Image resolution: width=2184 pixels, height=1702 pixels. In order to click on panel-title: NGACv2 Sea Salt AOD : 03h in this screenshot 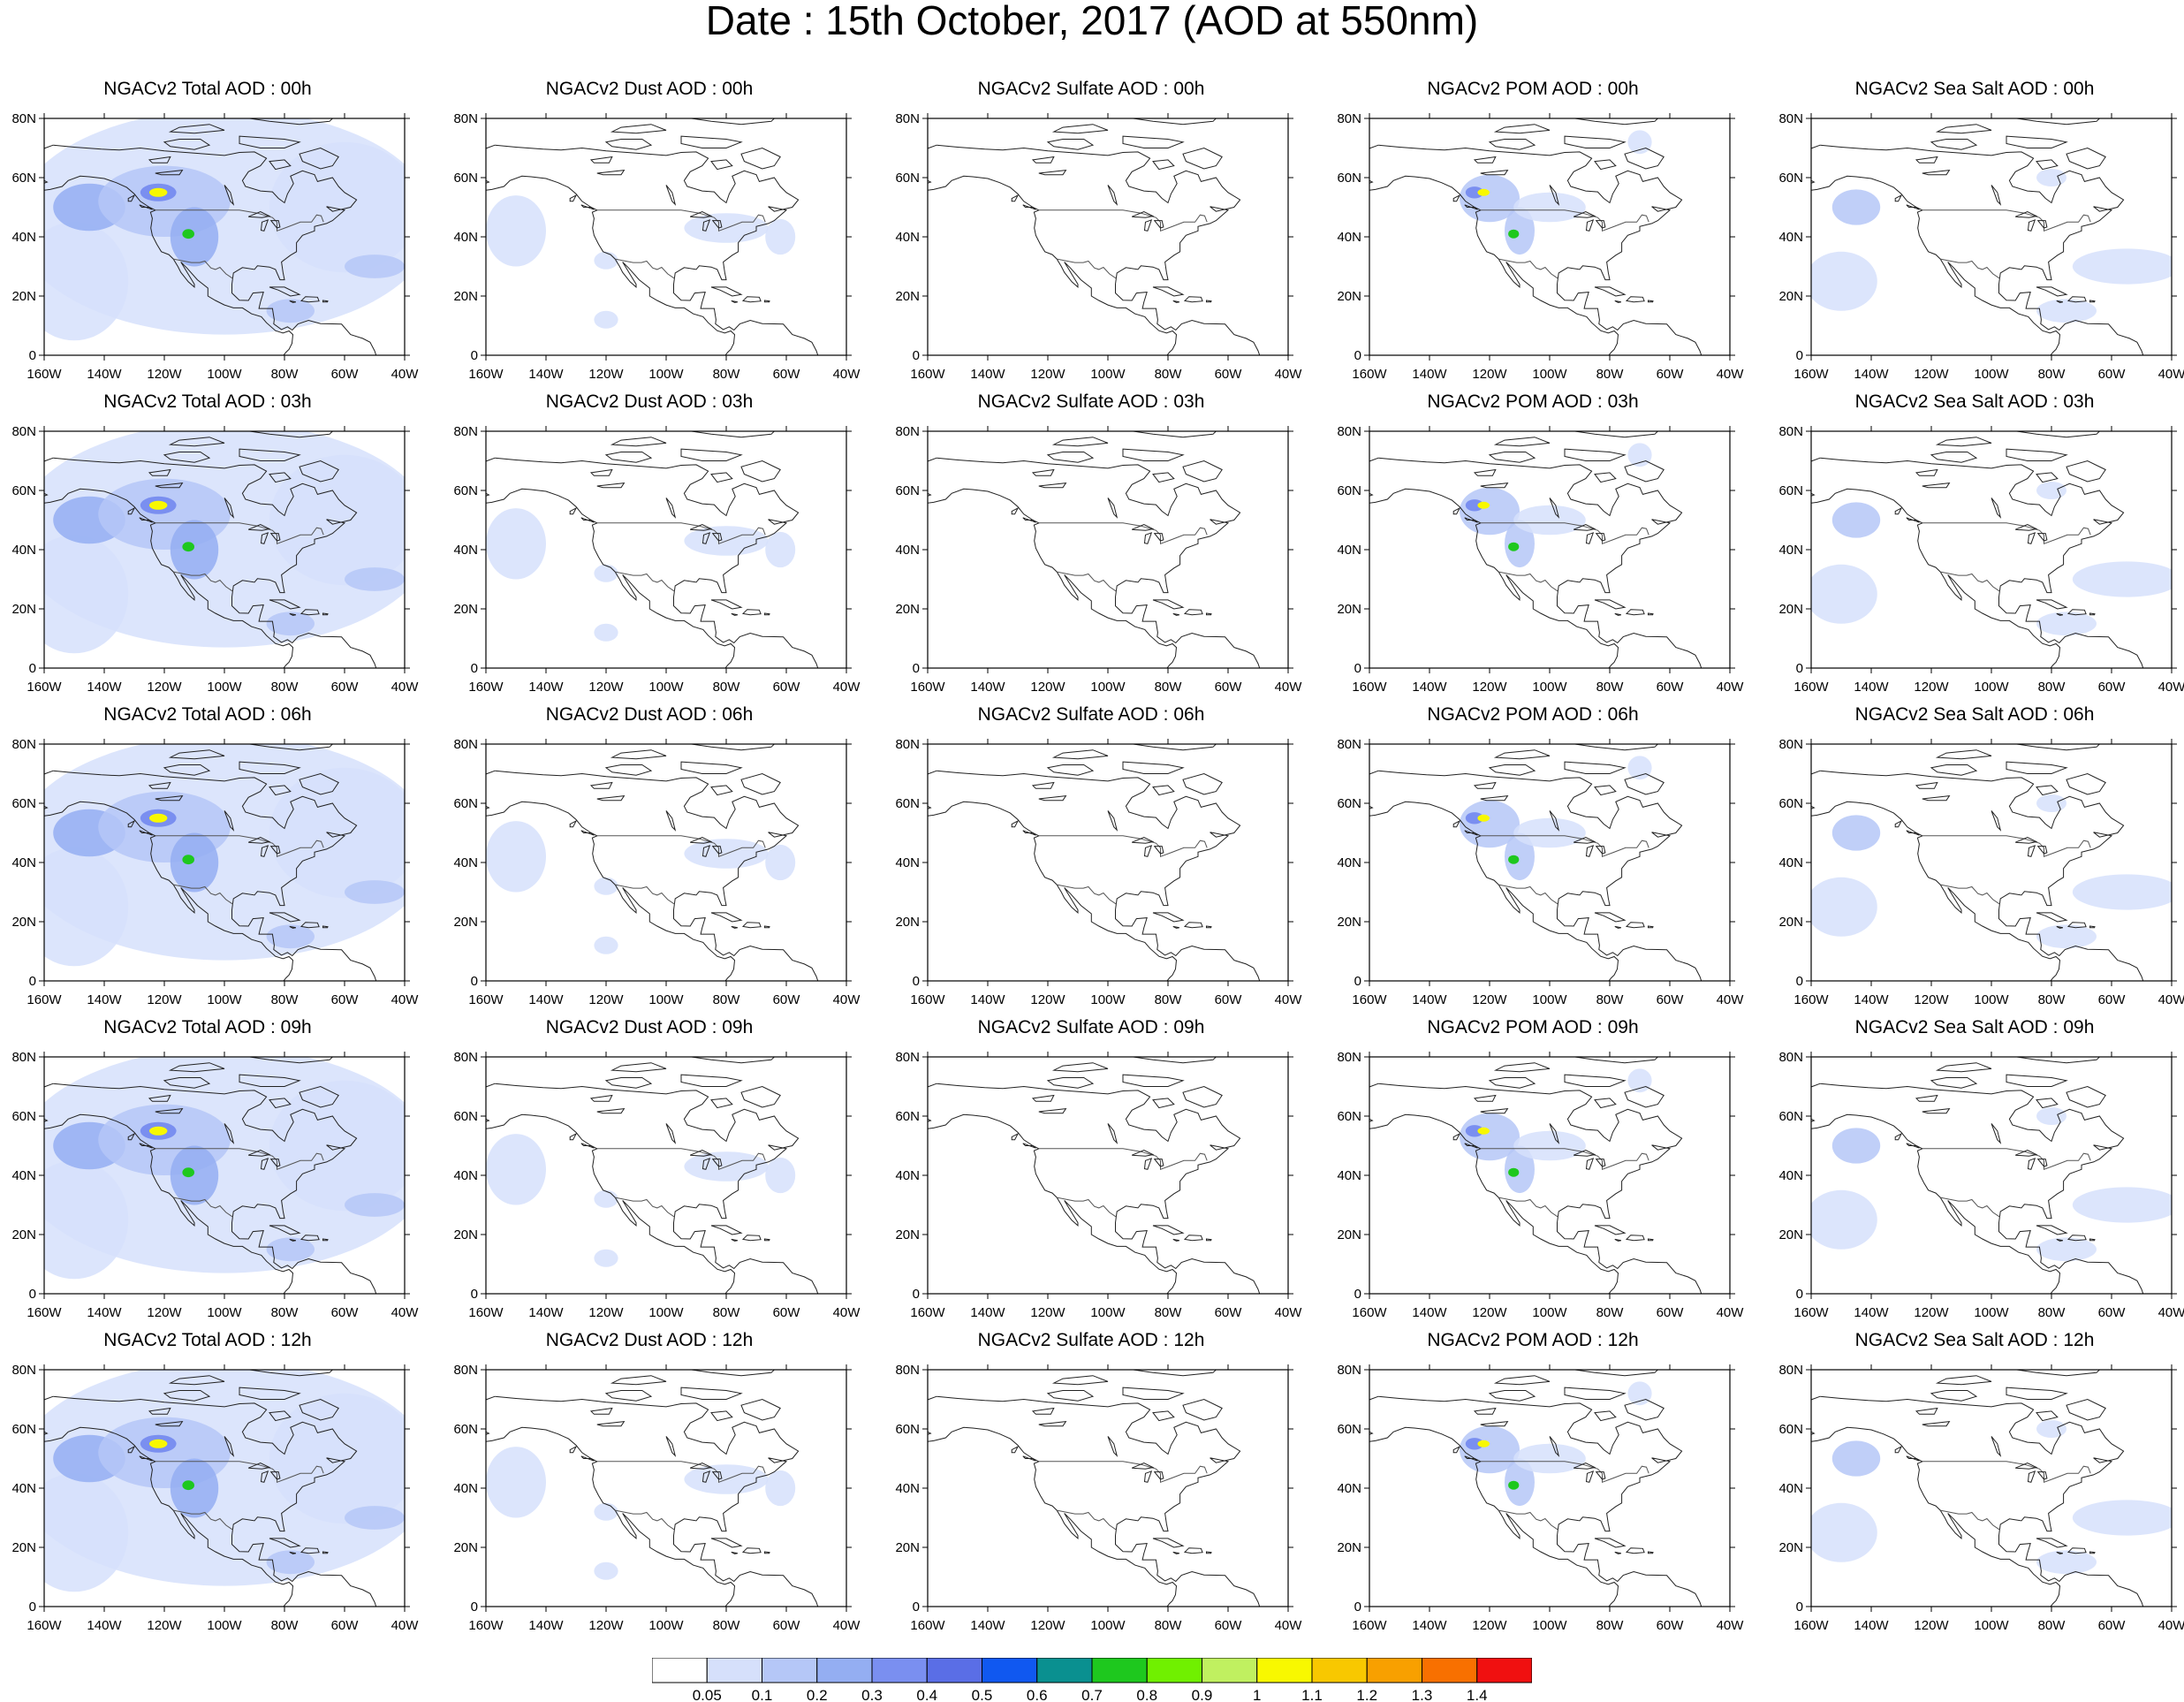, I will do `click(1975, 401)`.